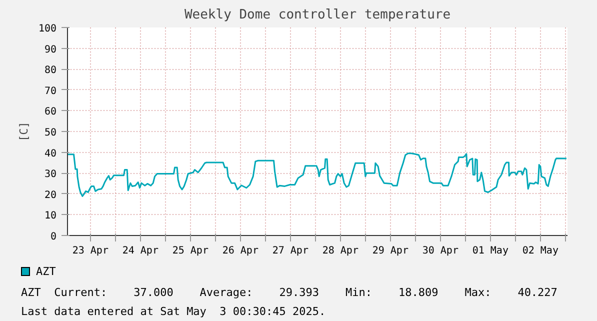 This screenshot has width=597, height=321. I want to click on y-tick-label: 0, so click(53, 237).